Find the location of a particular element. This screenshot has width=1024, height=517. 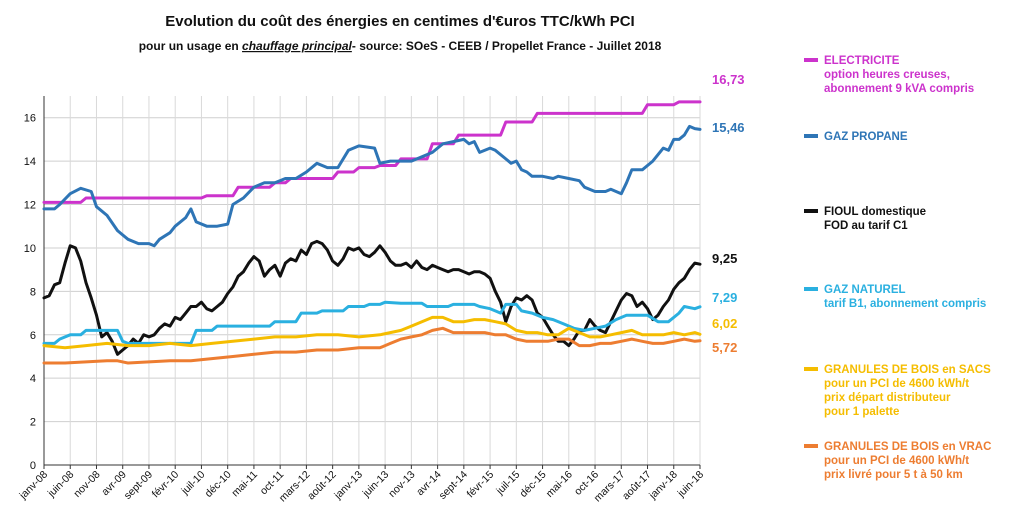

series-line-gaz is located at coordinates (372, 322).